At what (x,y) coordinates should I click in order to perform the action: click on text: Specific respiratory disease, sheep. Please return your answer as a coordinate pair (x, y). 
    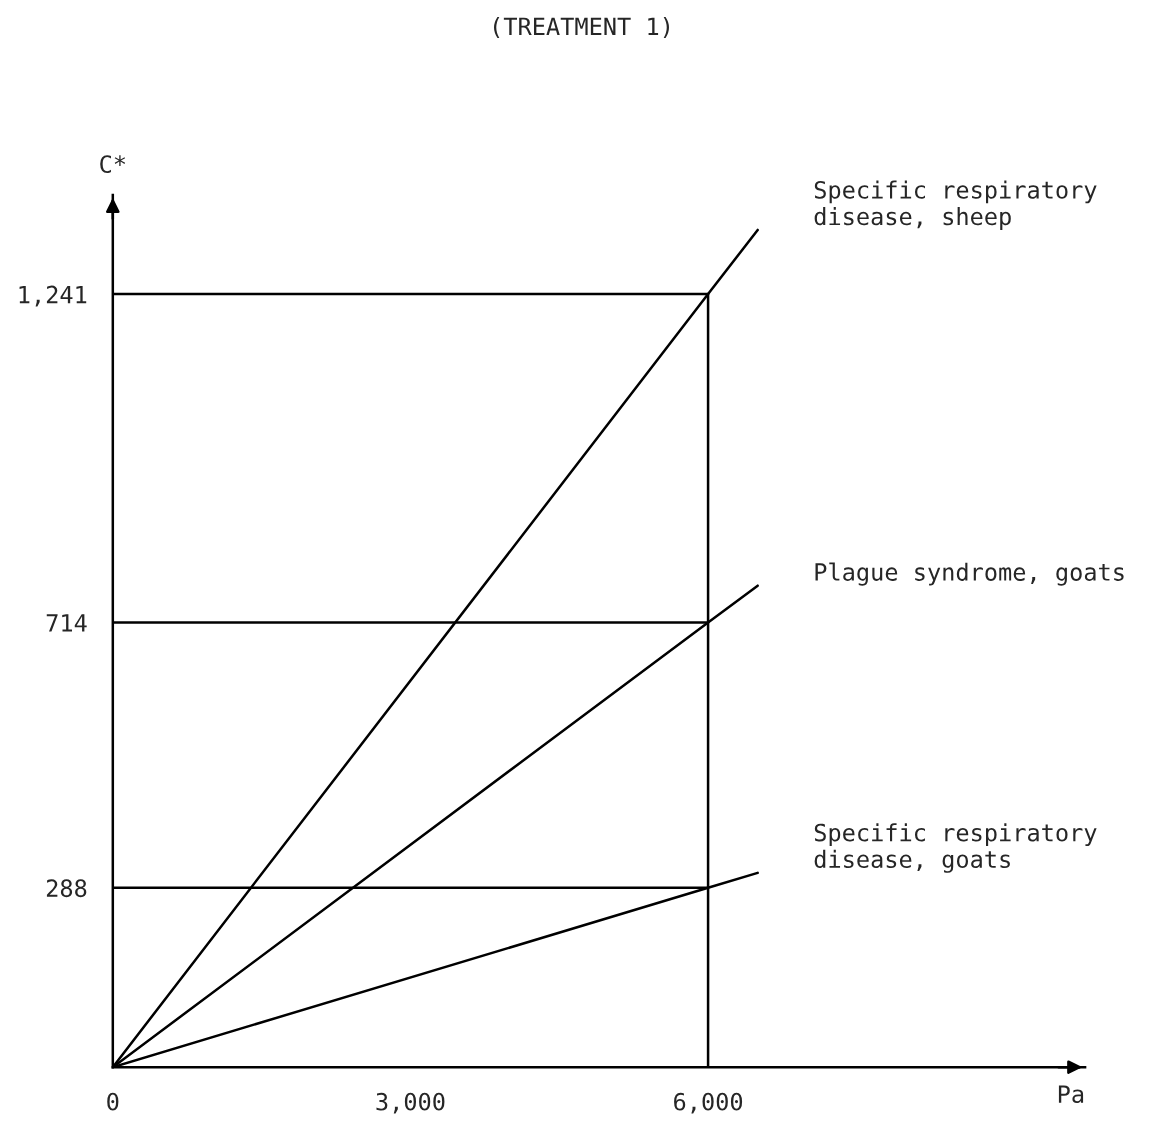
    Looking at the image, I should click on (955, 205).